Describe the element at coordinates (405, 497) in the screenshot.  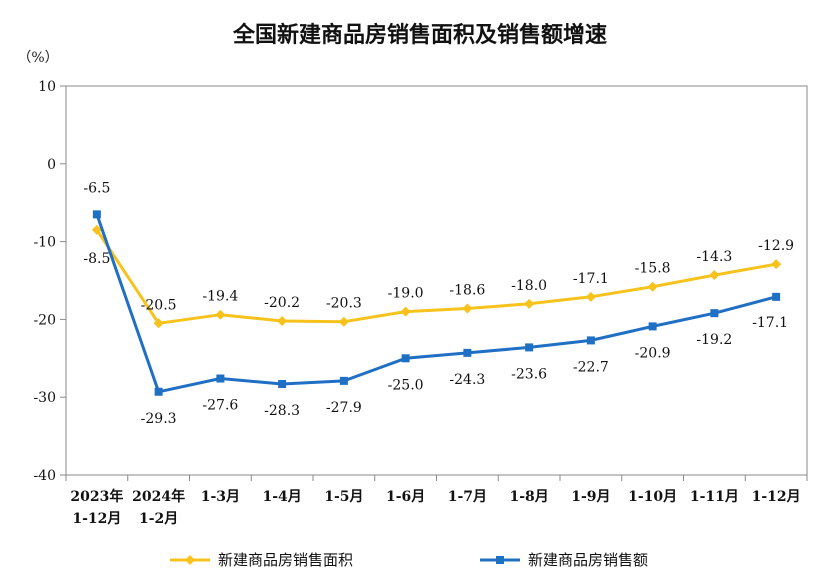
I see `x-tick-label: 1-6月` at that location.